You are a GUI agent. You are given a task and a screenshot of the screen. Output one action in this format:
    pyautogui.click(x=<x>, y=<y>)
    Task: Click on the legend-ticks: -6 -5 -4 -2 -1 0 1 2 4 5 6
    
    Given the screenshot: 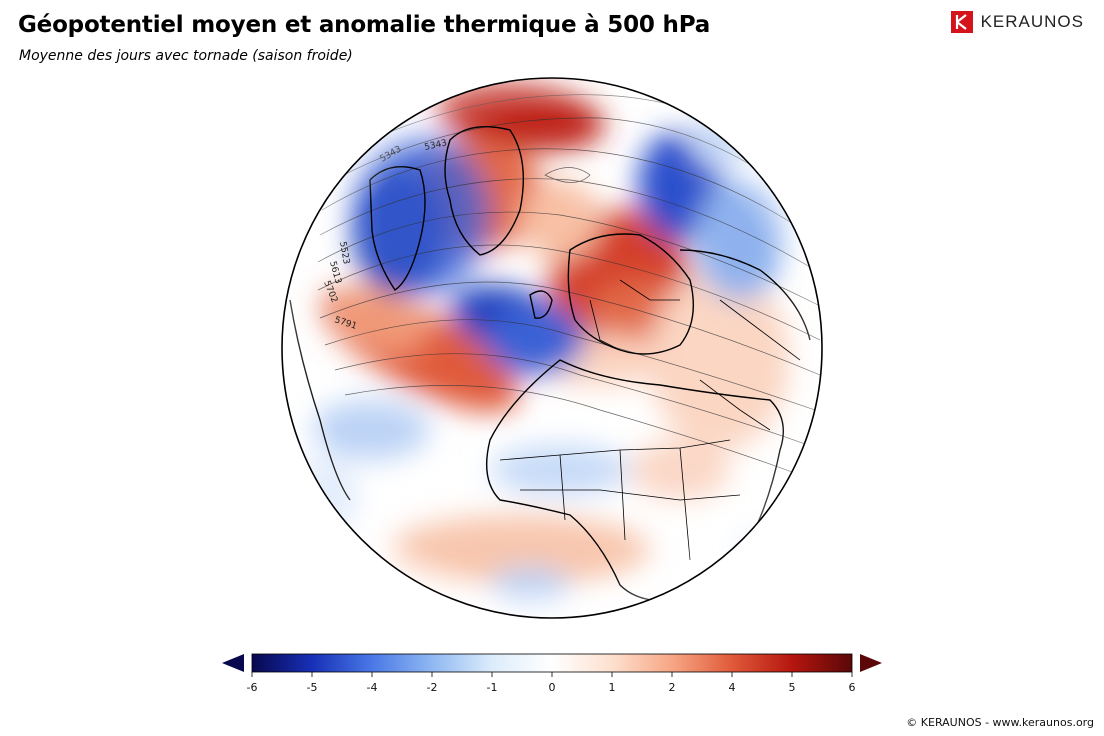 What is the action you would take?
    pyautogui.click(x=551, y=683)
    